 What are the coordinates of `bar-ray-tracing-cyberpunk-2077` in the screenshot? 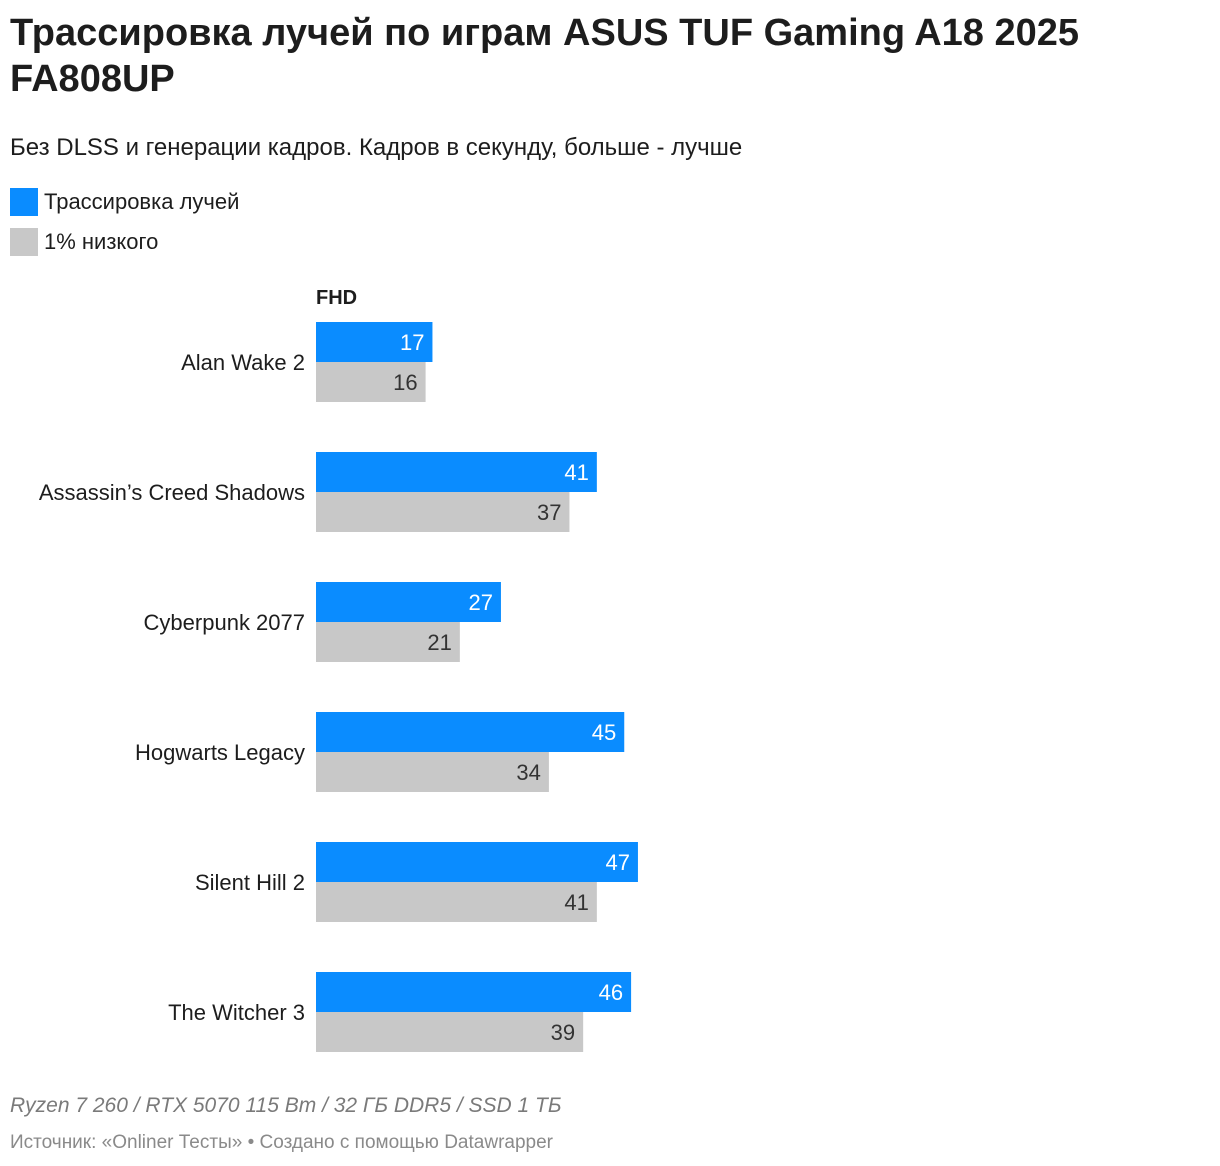 It's located at (408, 602).